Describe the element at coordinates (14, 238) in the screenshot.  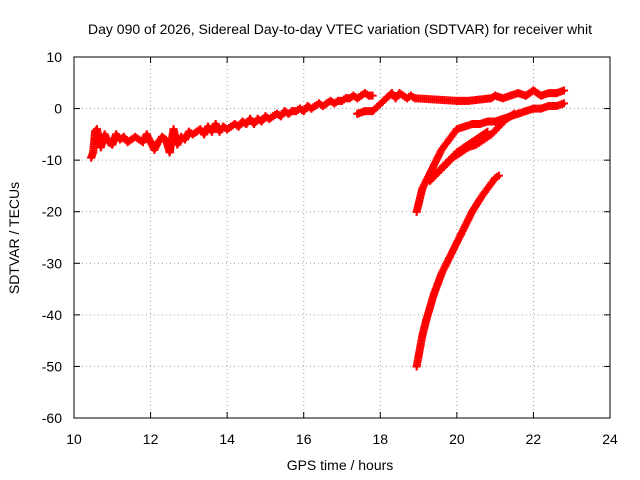
I see `y-axis-label: SDTVAR / TECUs` at that location.